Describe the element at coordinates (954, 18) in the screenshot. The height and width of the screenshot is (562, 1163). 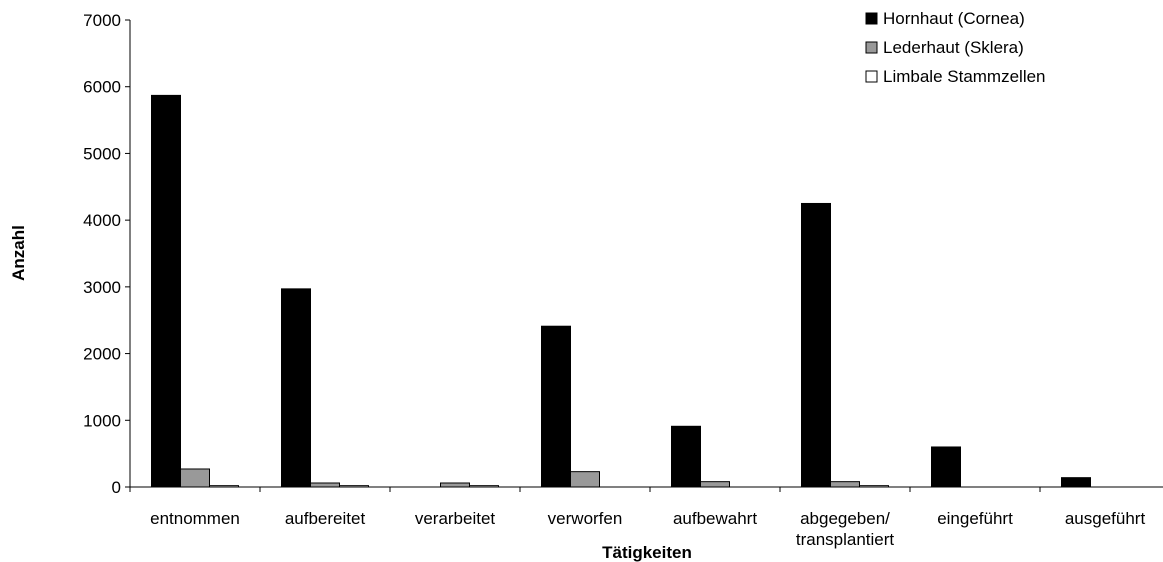
I see `legend-label-1: Hornhaut (Cornea)` at that location.